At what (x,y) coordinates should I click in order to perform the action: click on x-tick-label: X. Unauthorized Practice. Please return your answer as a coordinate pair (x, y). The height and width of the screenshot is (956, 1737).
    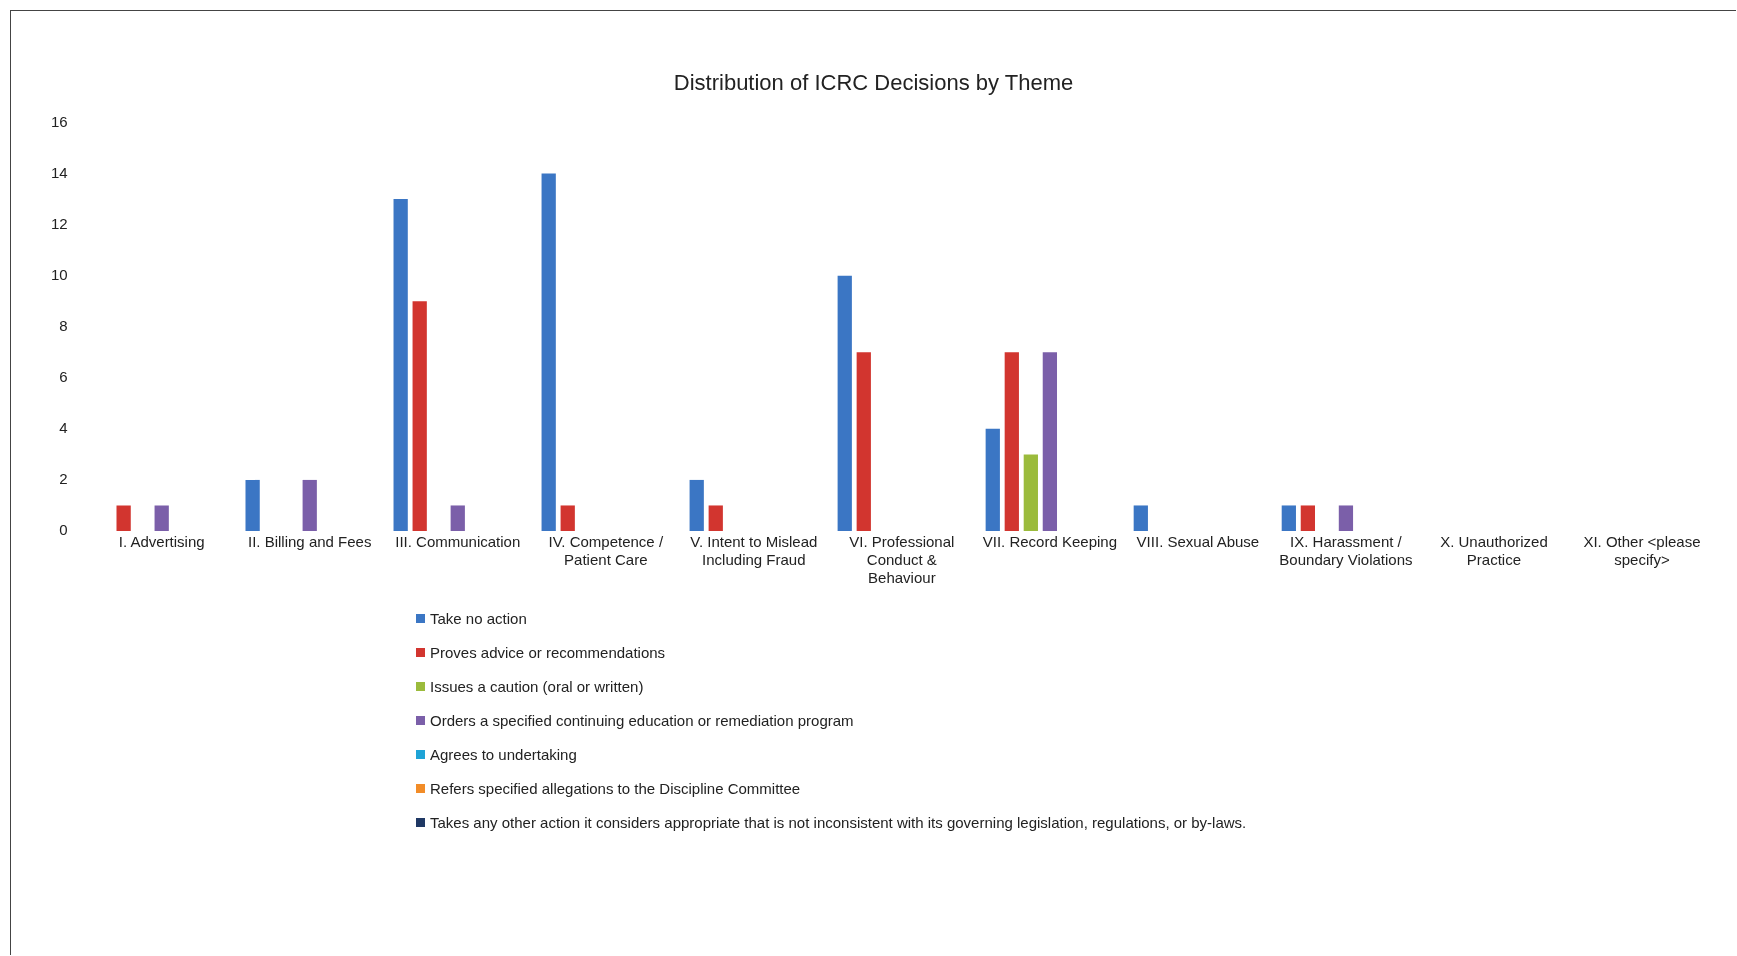
    Looking at the image, I should click on (1494, 551).